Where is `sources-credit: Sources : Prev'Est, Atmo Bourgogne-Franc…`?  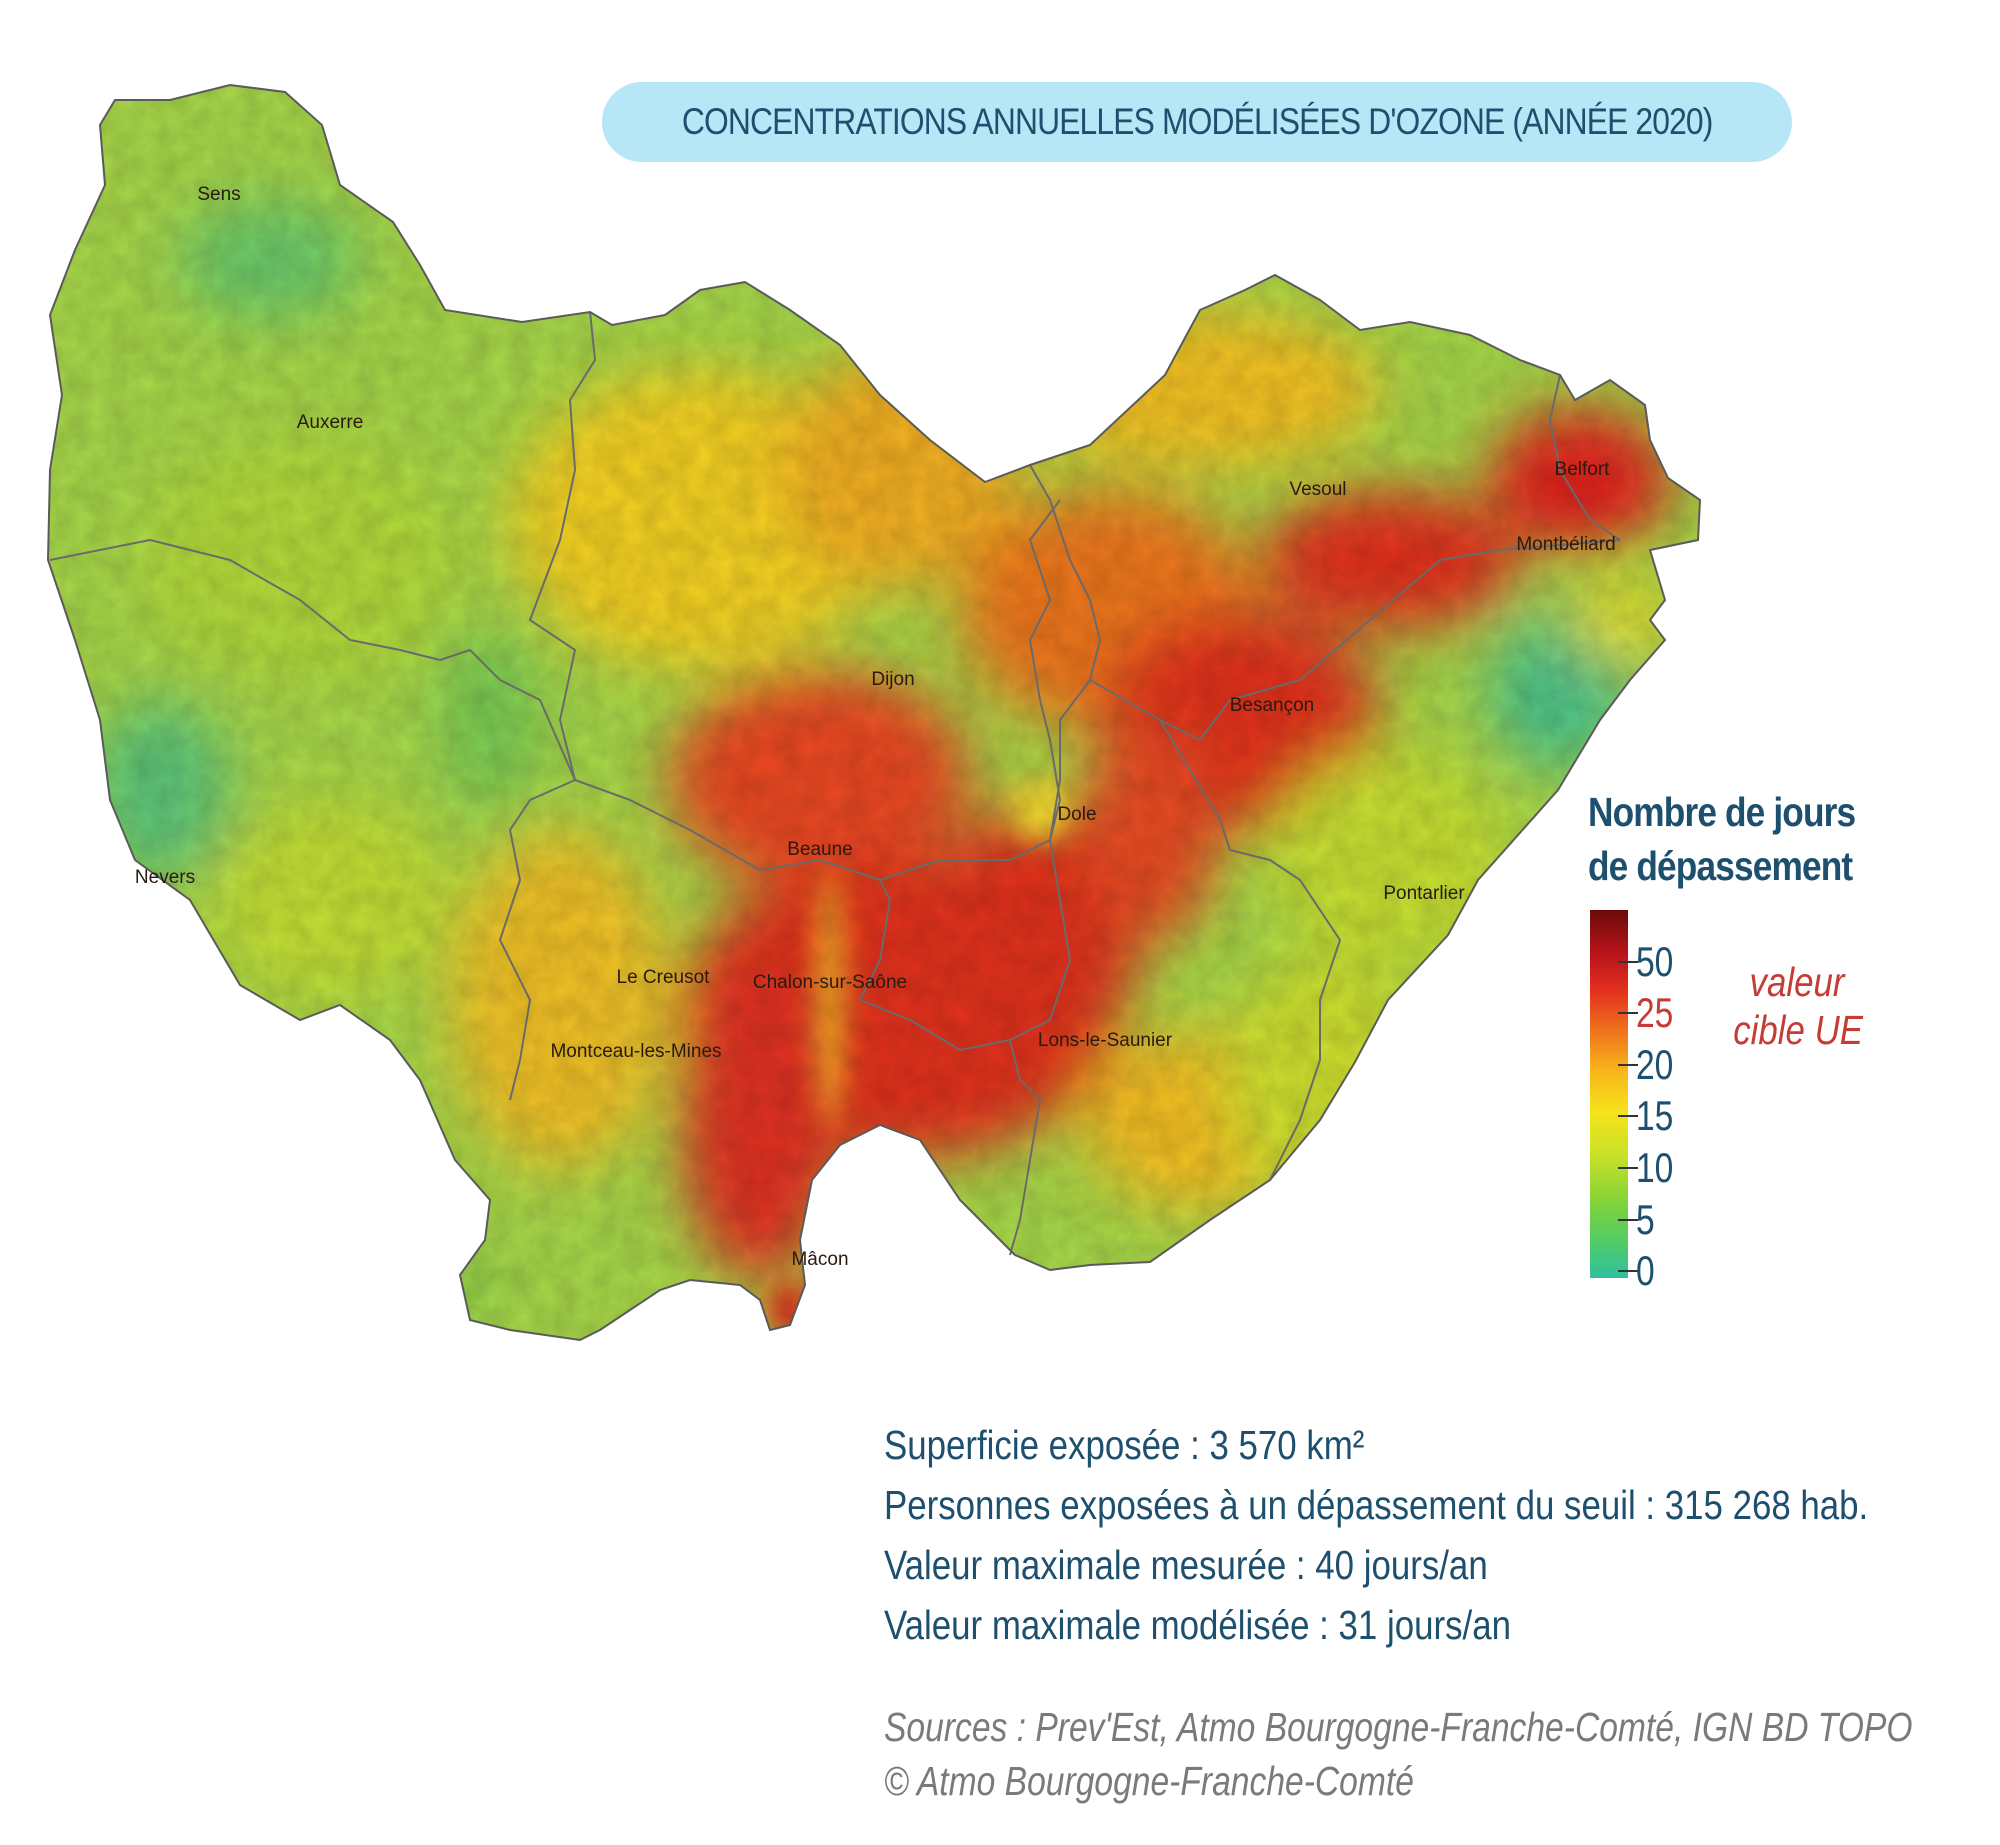 sources-credit: Sources : Prev'Est, Atmo Bourgogne-Franc… is located at coordinates (1442, 1754).